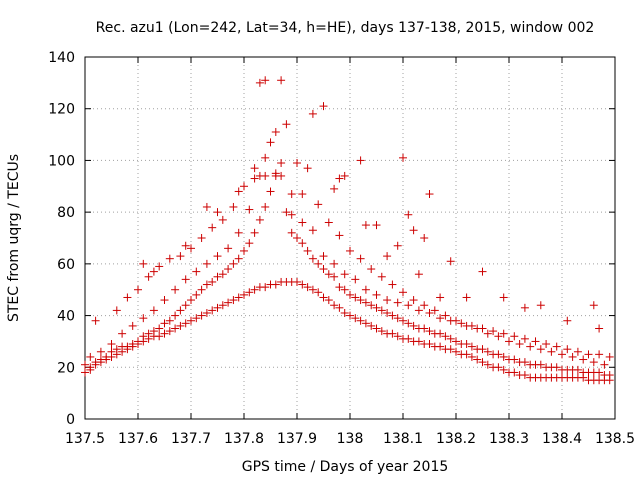  I want to click on y-tick-label: 0, so click(70, 420).